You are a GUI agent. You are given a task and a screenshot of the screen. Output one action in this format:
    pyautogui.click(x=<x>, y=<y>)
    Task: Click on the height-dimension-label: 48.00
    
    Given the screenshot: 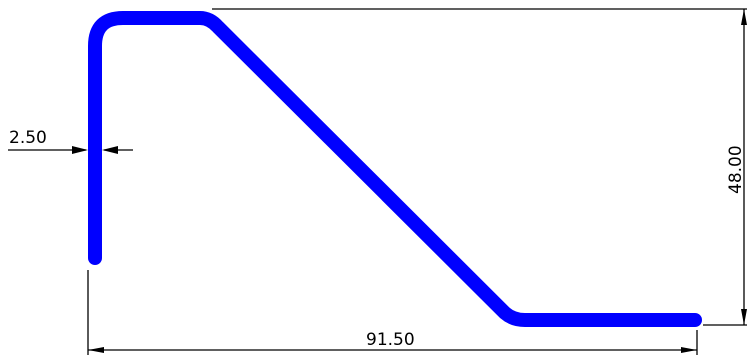 What is the action you would take?
    pyautogui.click(x=736, y=169)
    